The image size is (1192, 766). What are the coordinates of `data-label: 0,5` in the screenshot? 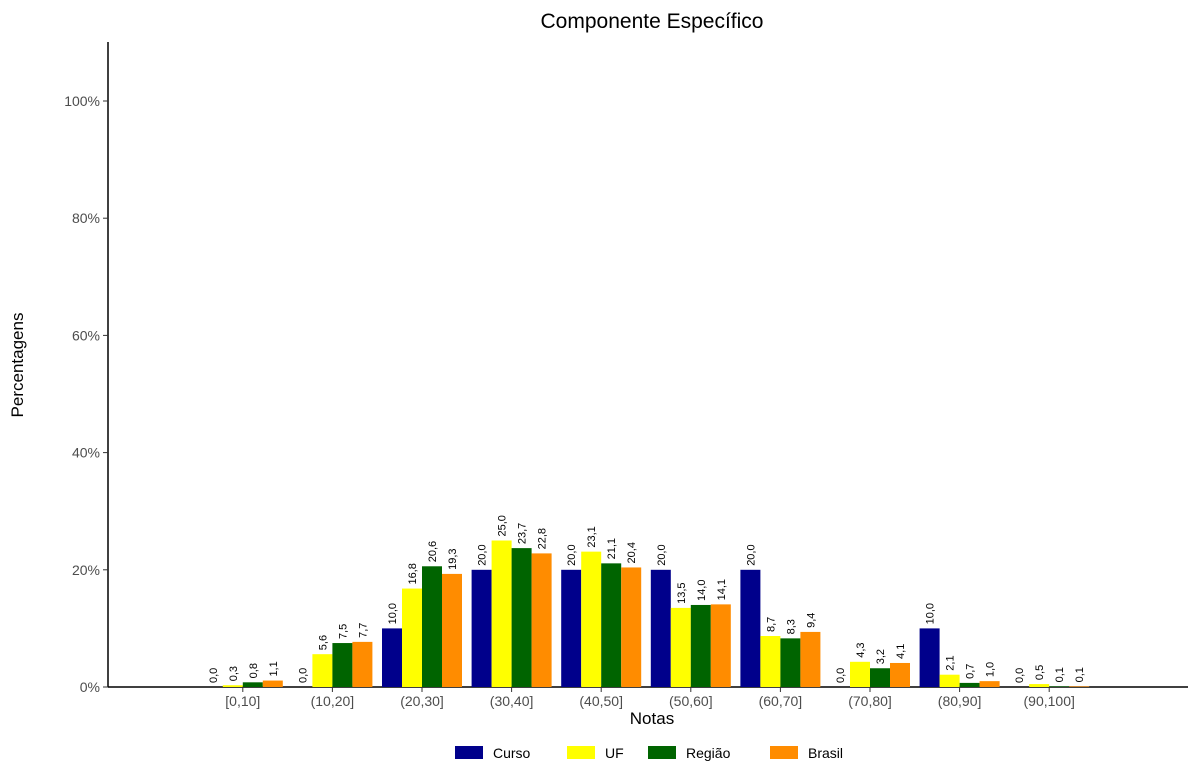 It's located at (1040, 672).